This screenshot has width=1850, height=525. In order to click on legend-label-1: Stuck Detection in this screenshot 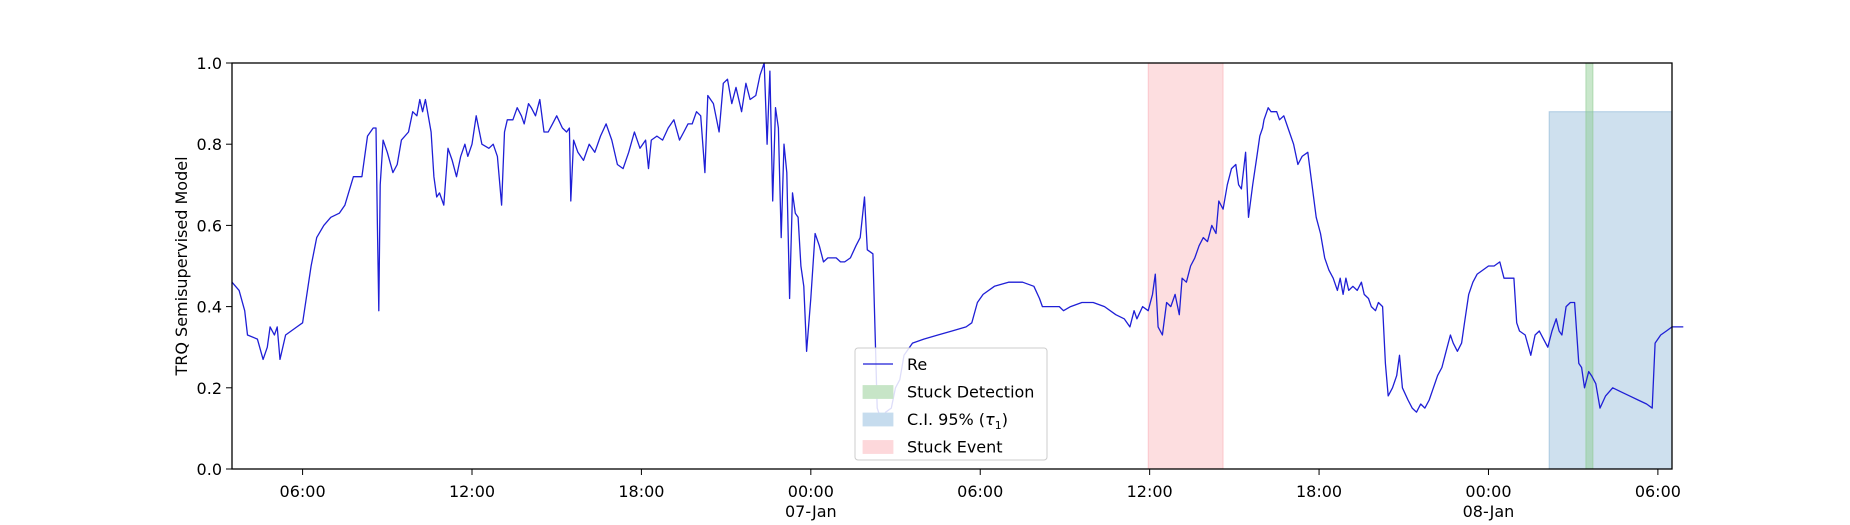, I will do `click(970, 392)`.